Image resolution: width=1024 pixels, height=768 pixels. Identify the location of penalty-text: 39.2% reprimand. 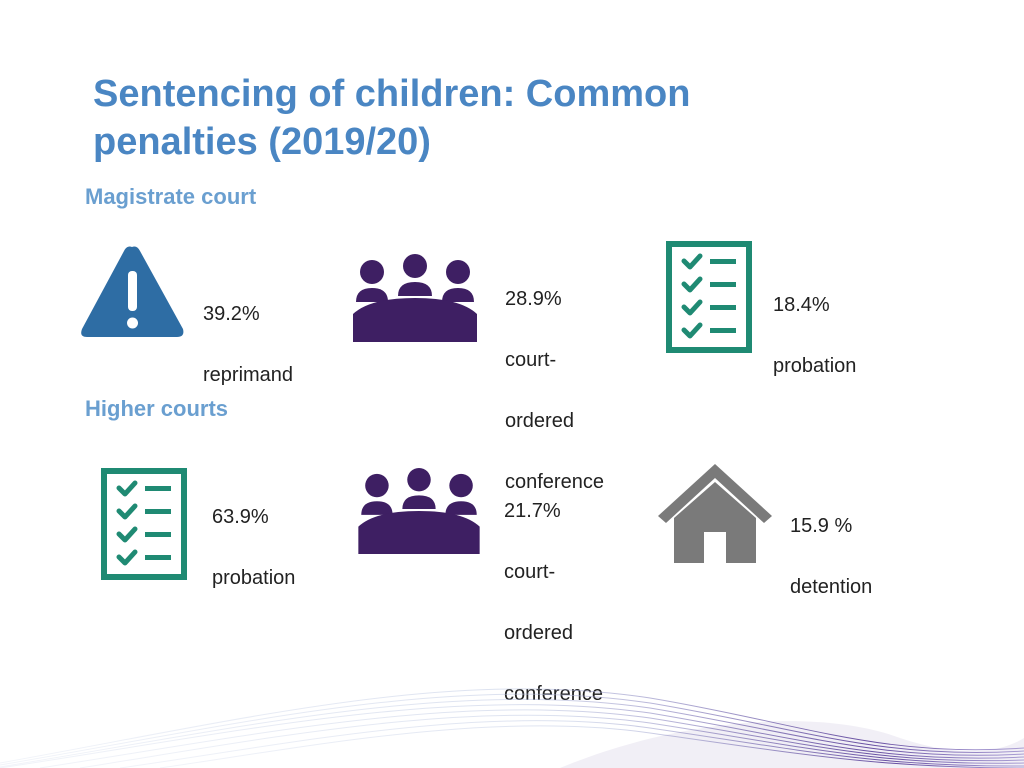
(248, 344).